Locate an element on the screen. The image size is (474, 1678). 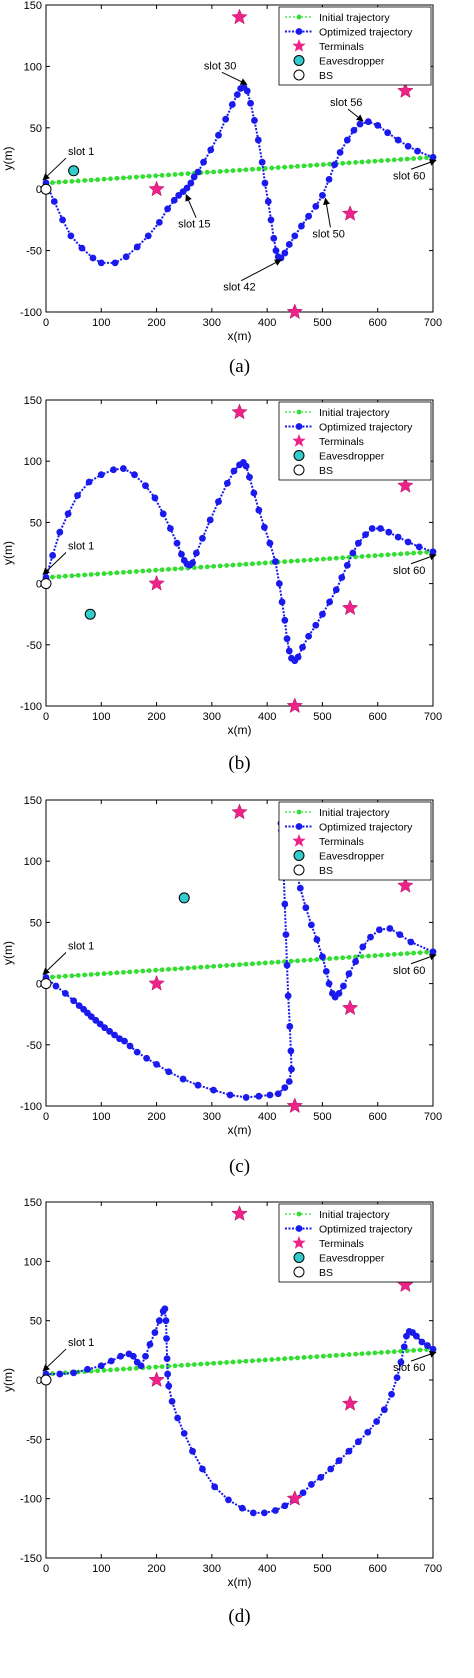
figure-caption: (a) is located at coordinates (239, 366).